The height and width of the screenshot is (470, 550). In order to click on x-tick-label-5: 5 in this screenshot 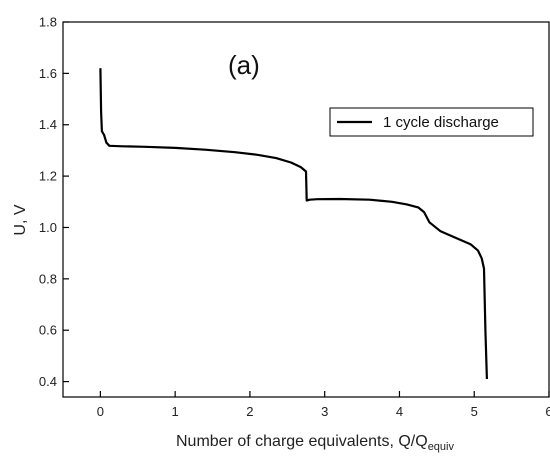, I will do `click(474, 411)`.